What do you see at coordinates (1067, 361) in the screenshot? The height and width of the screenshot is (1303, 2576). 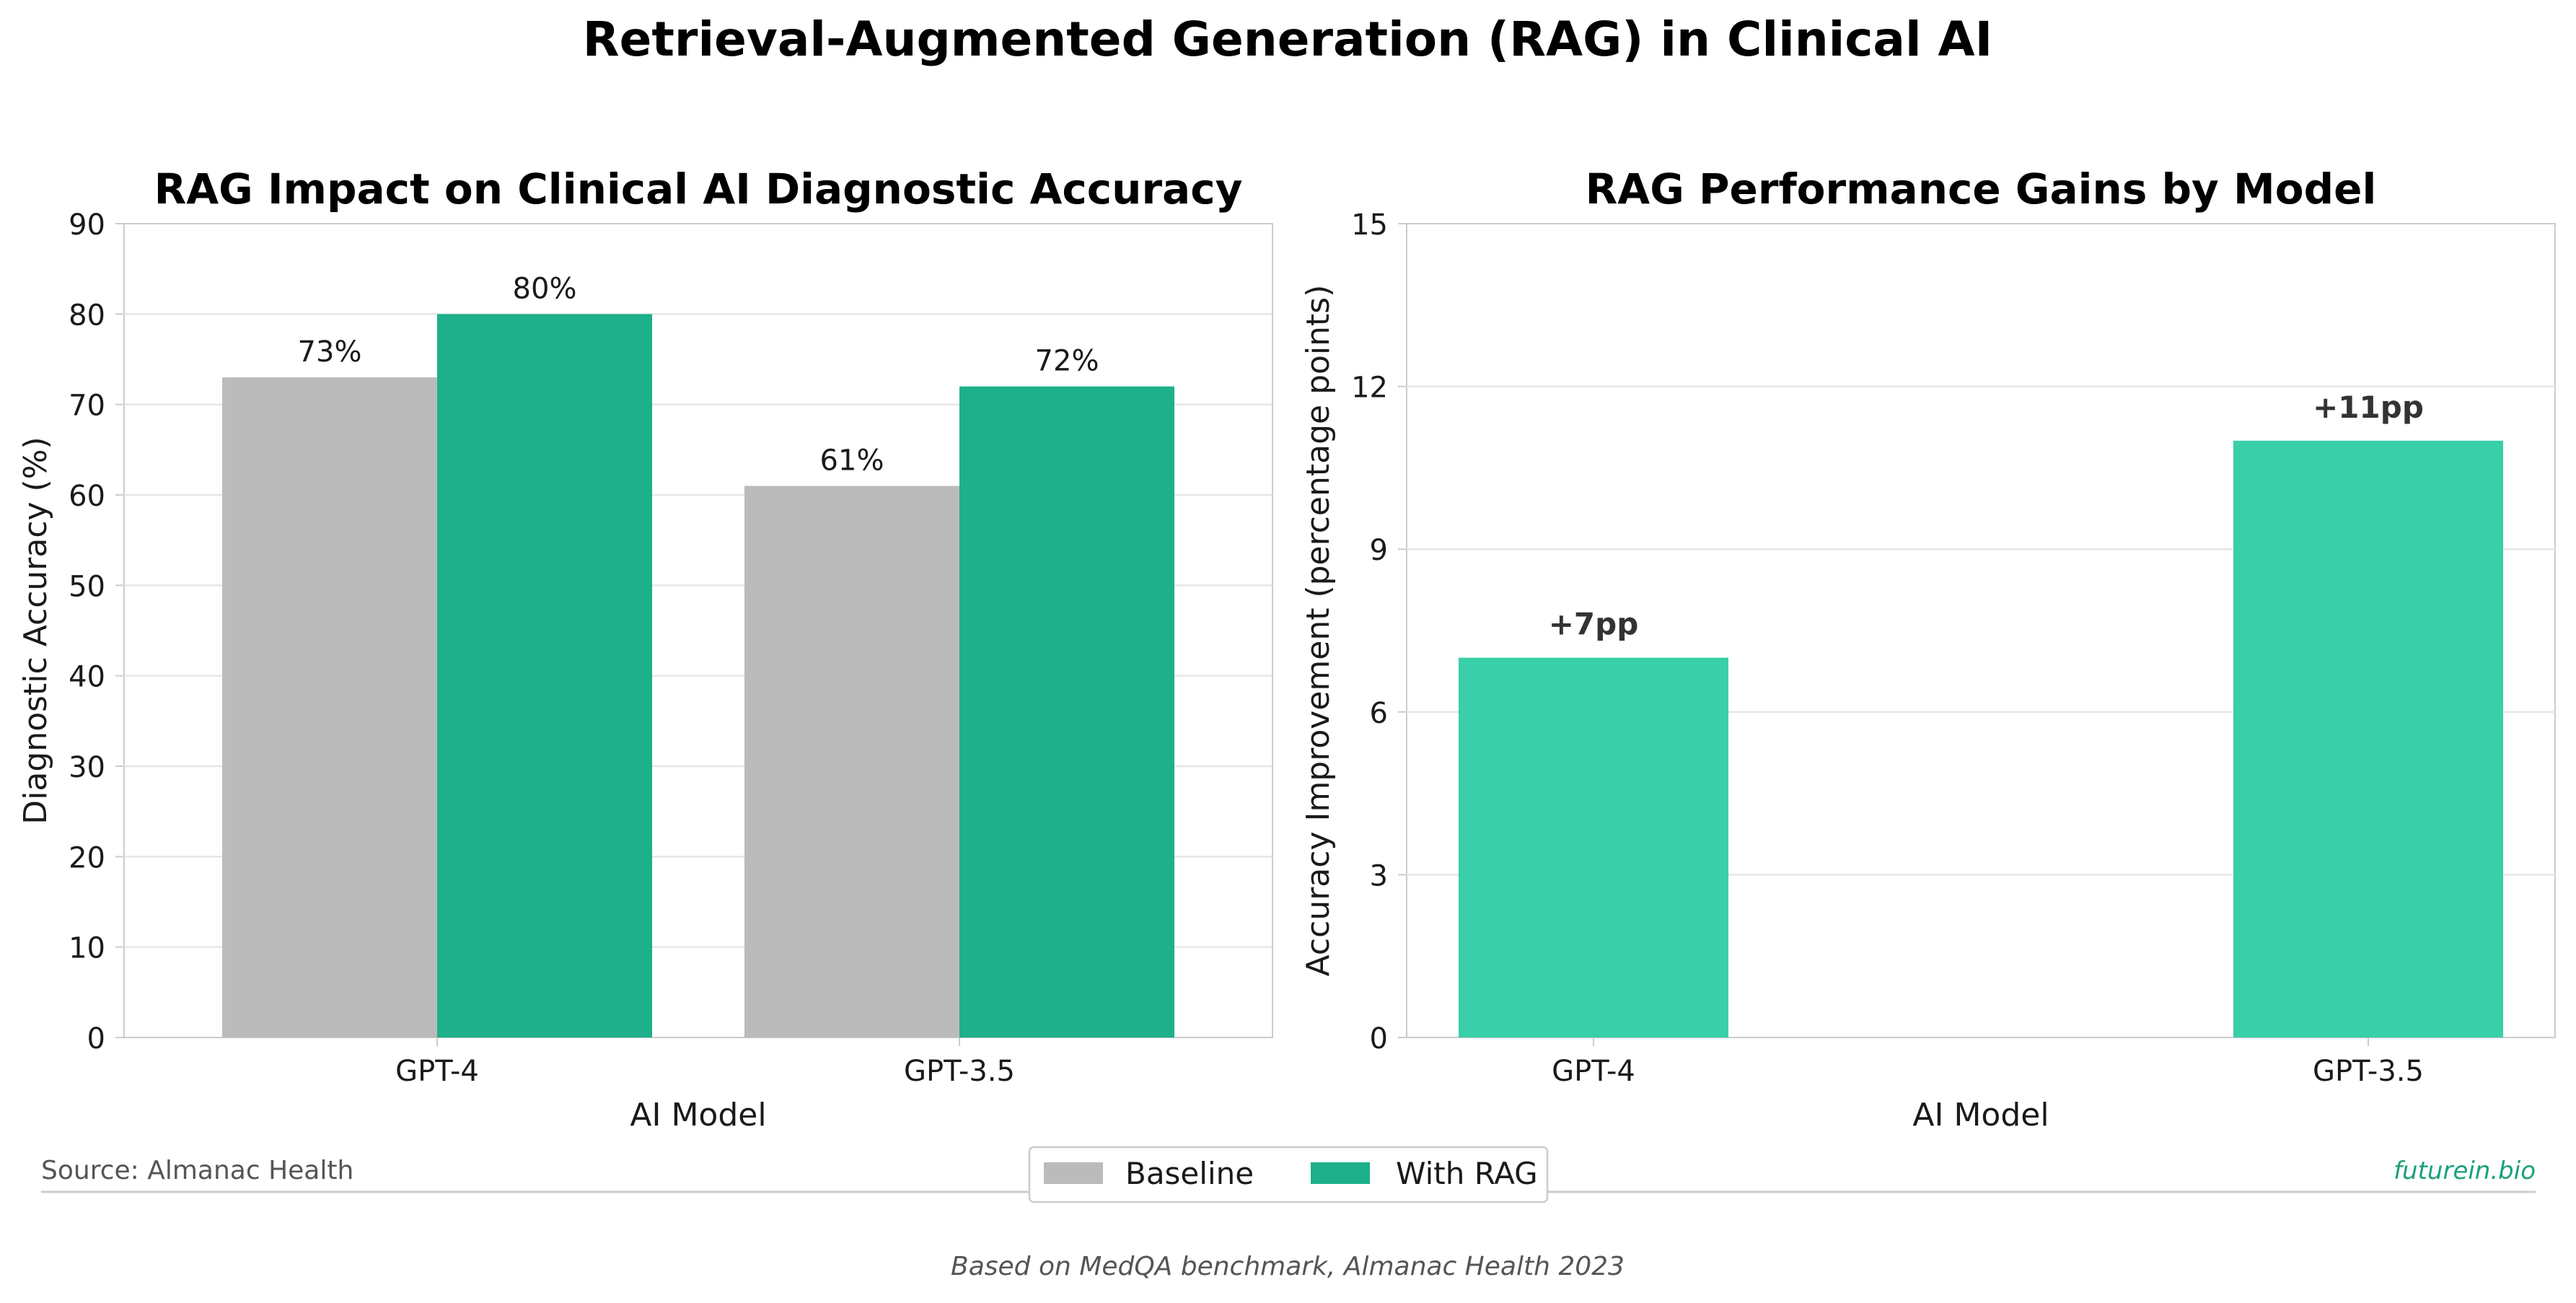 I see `bar-value-label: 72%` at bounding box center [1067, 361].